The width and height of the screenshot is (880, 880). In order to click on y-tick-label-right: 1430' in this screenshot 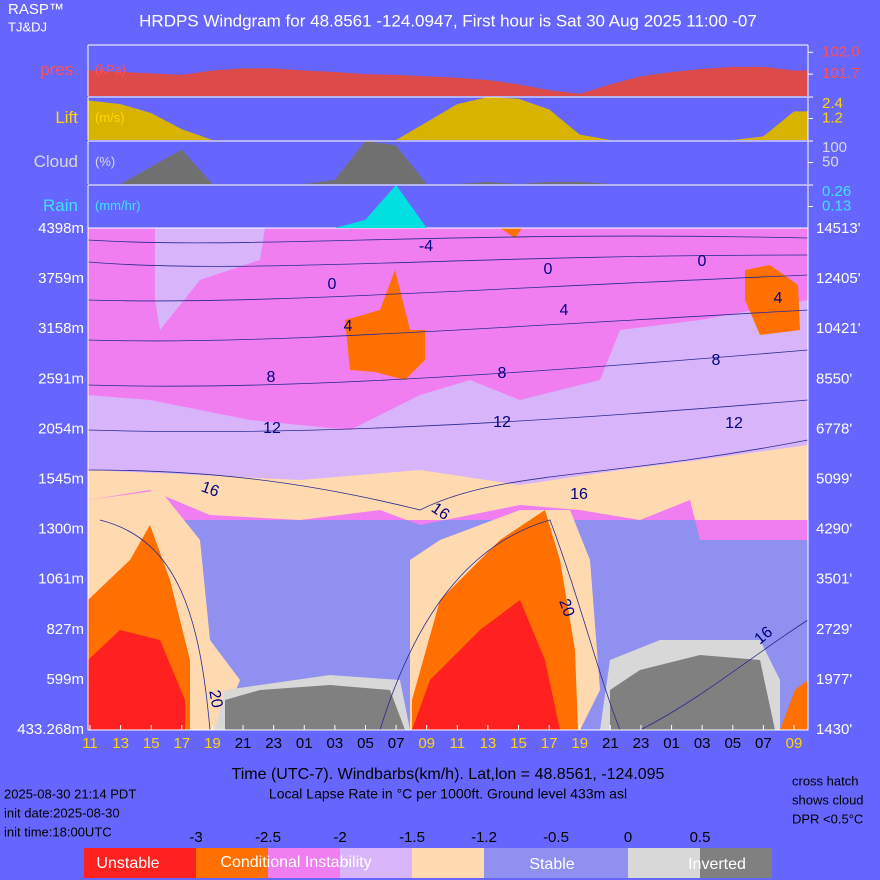, I will do `click(834, 729)`.